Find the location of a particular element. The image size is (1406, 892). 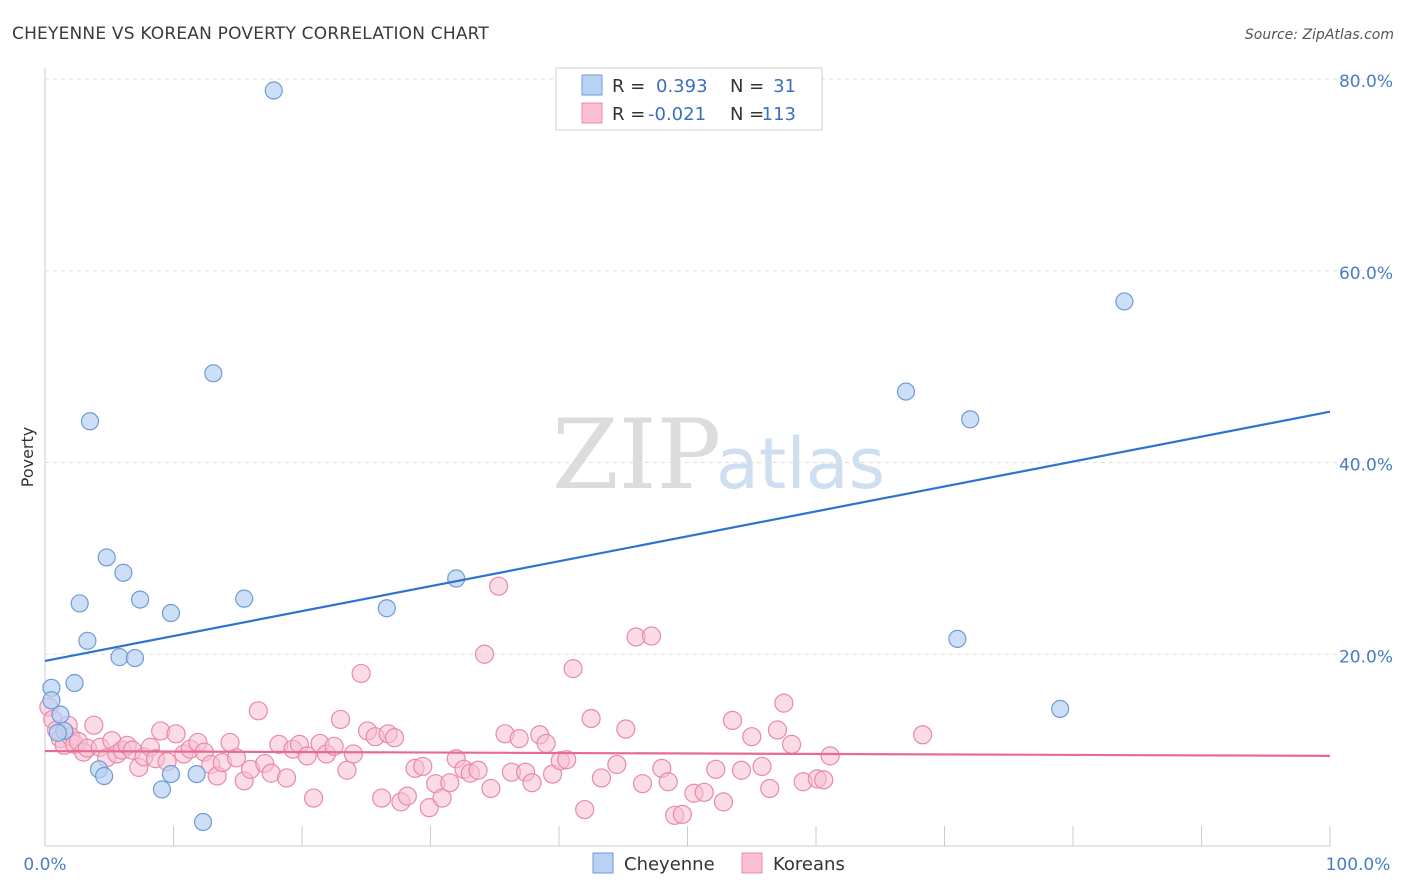

legend-r-label-cheyenne: R = is located at coordinates (628, 86).